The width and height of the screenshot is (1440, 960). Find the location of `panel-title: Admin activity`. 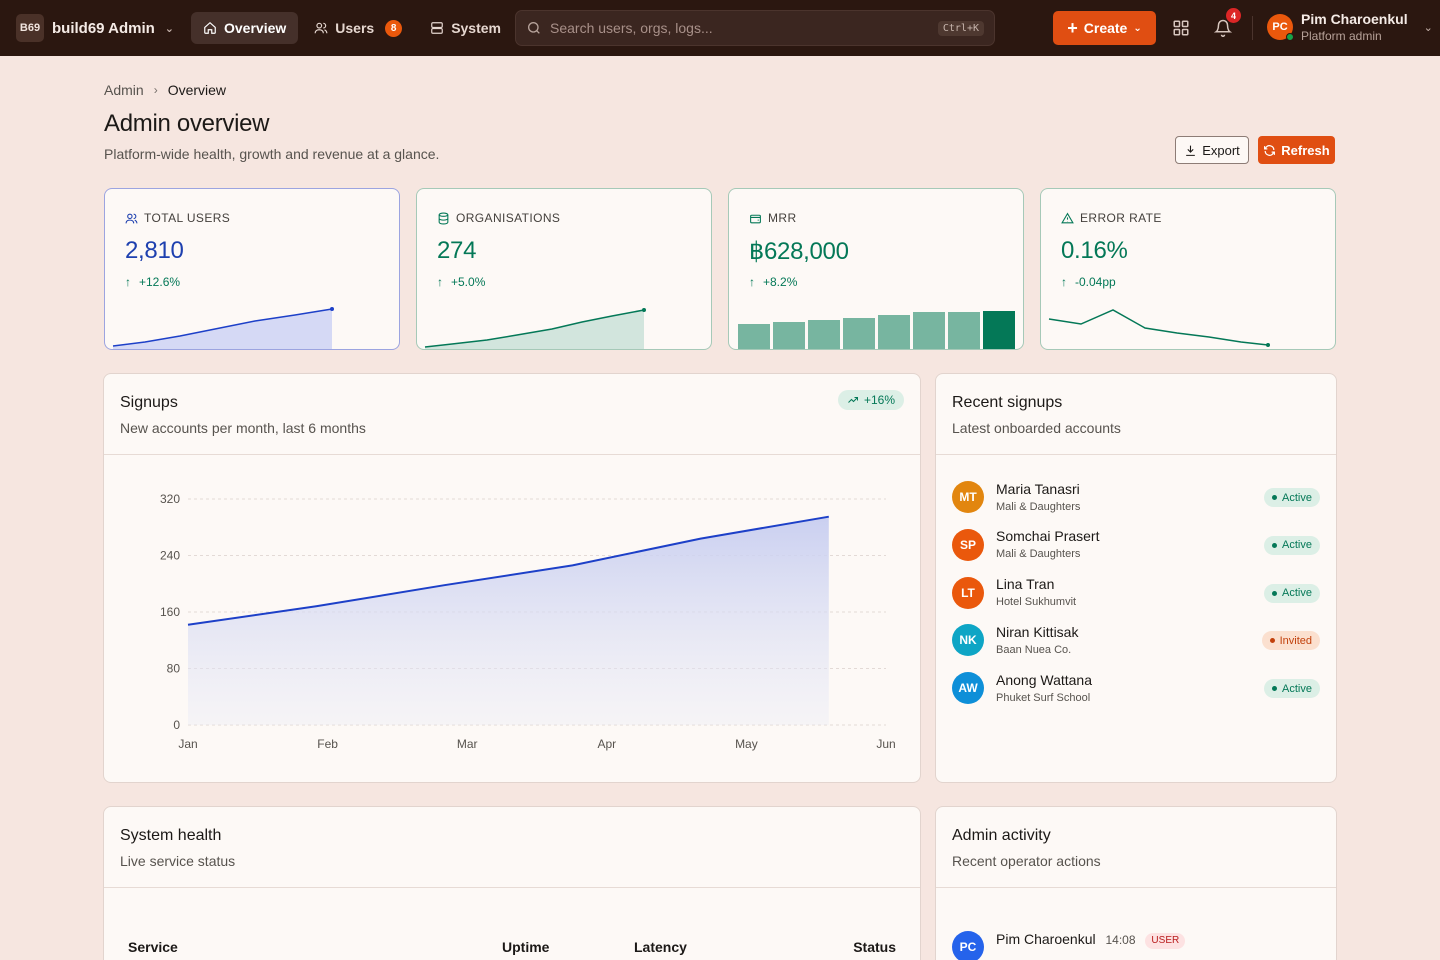

panel-title: Admin activity is located at coordinates (1001, 835).